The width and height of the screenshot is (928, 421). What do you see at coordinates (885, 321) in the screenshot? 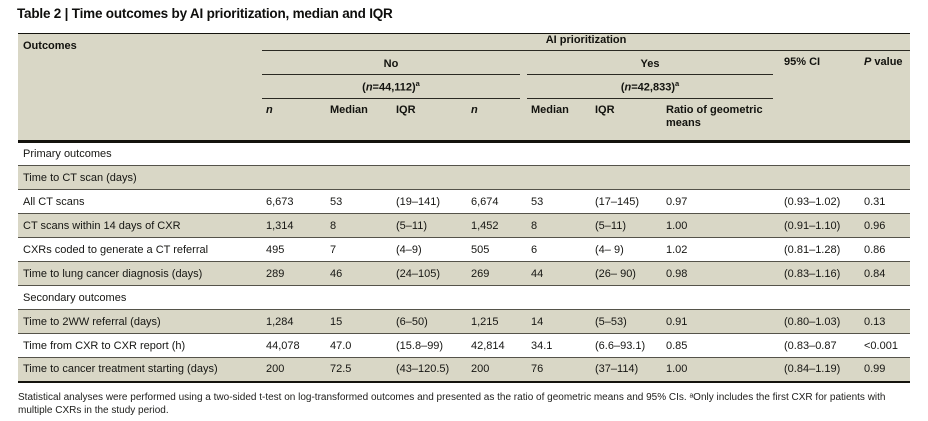
I see `cell-pvalue: 0.13` at bounding box center [885, 321].